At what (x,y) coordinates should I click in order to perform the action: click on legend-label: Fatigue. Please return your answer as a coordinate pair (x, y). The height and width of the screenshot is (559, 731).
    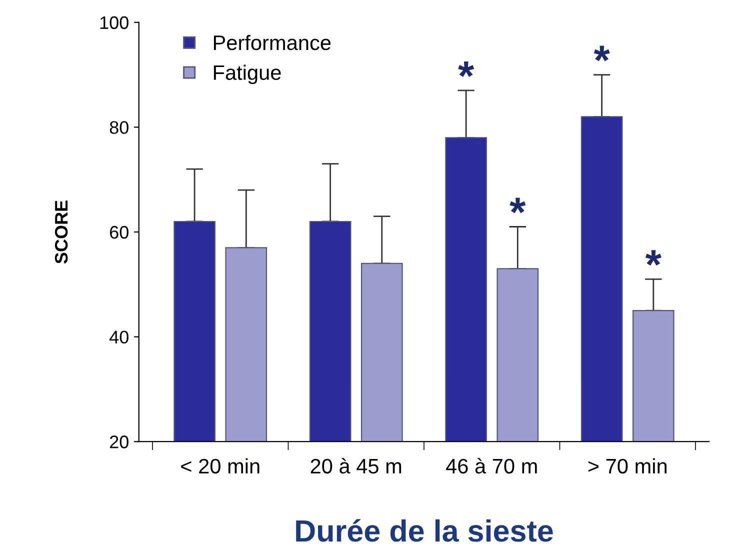
    Looking at the image, I should click on (247, 74).